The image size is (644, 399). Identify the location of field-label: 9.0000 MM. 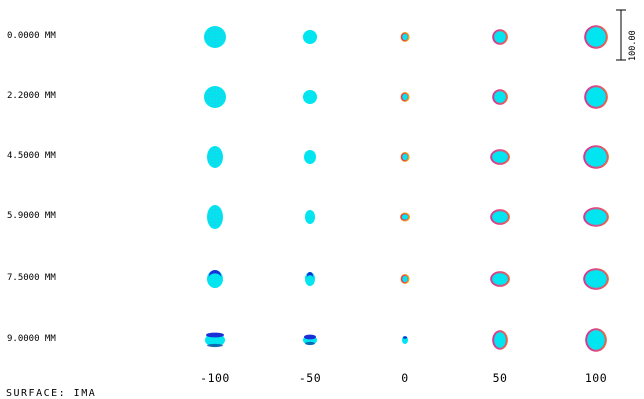
(31, 339).